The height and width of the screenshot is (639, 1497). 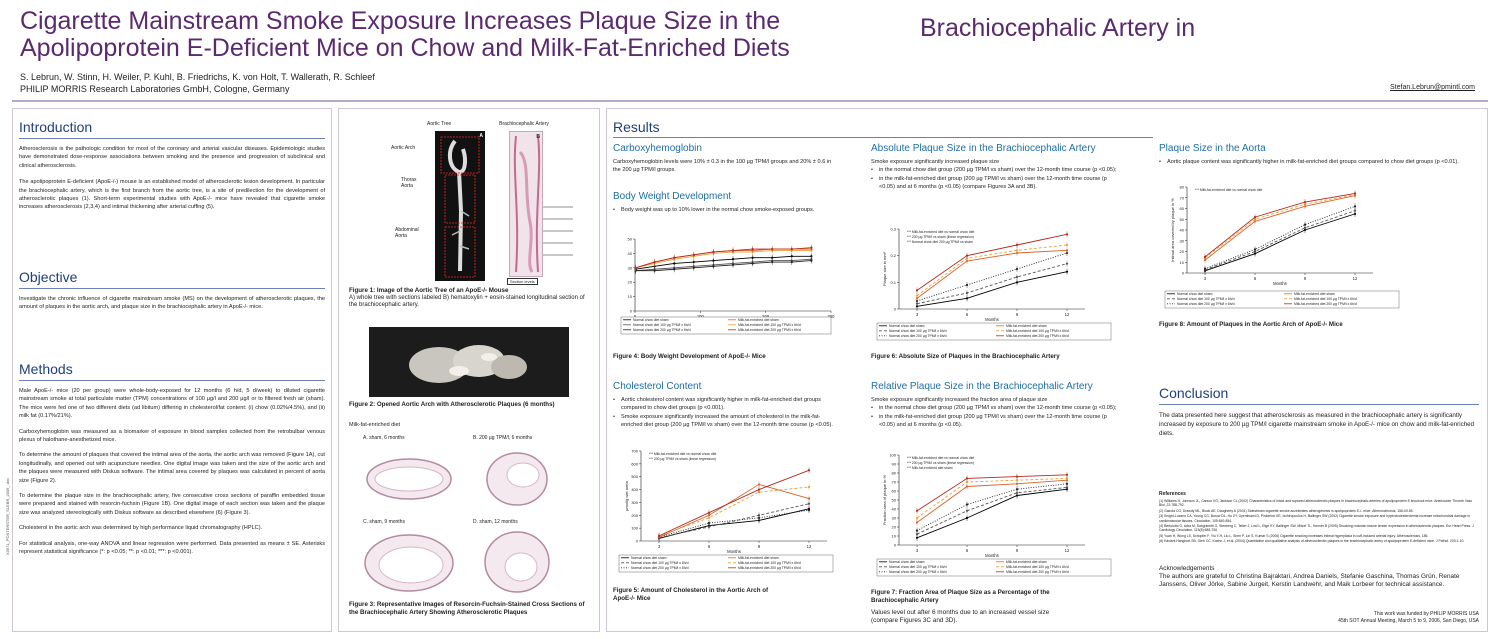 I want to click on intro-heading: Introduction, so click(x=56, y=127).